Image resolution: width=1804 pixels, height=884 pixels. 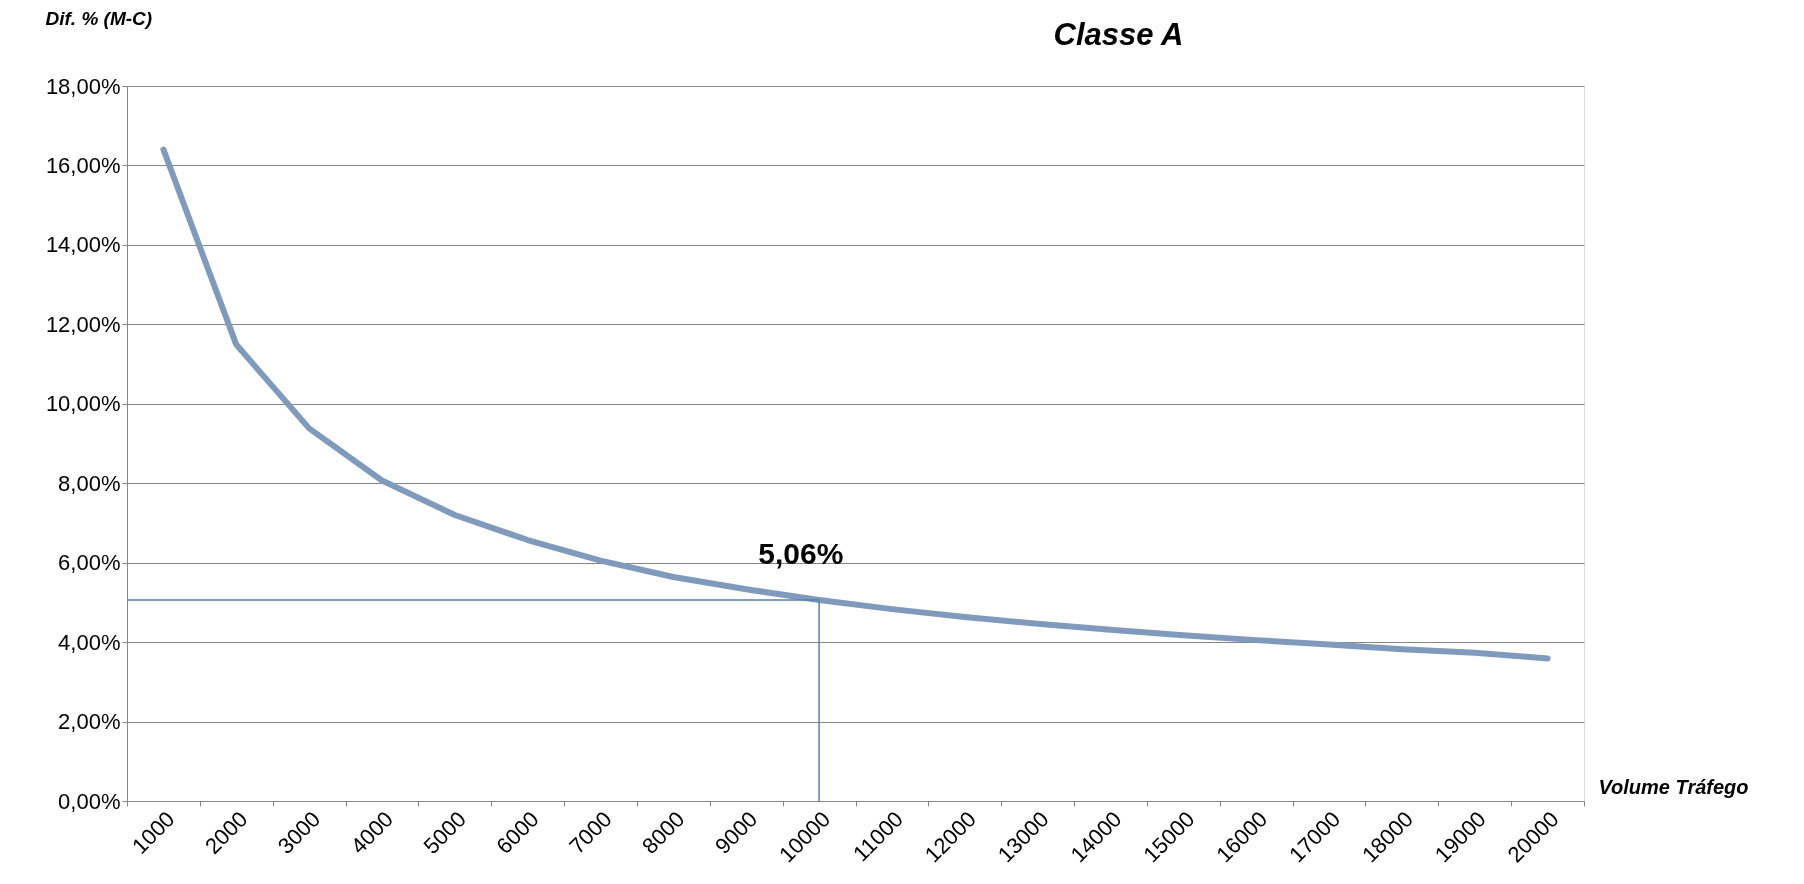 What do you see at coordinates (99, 18) in the screenshot?
I see `y-axis-title: Dif. % (M-C)` at bounding box center [99, 18].